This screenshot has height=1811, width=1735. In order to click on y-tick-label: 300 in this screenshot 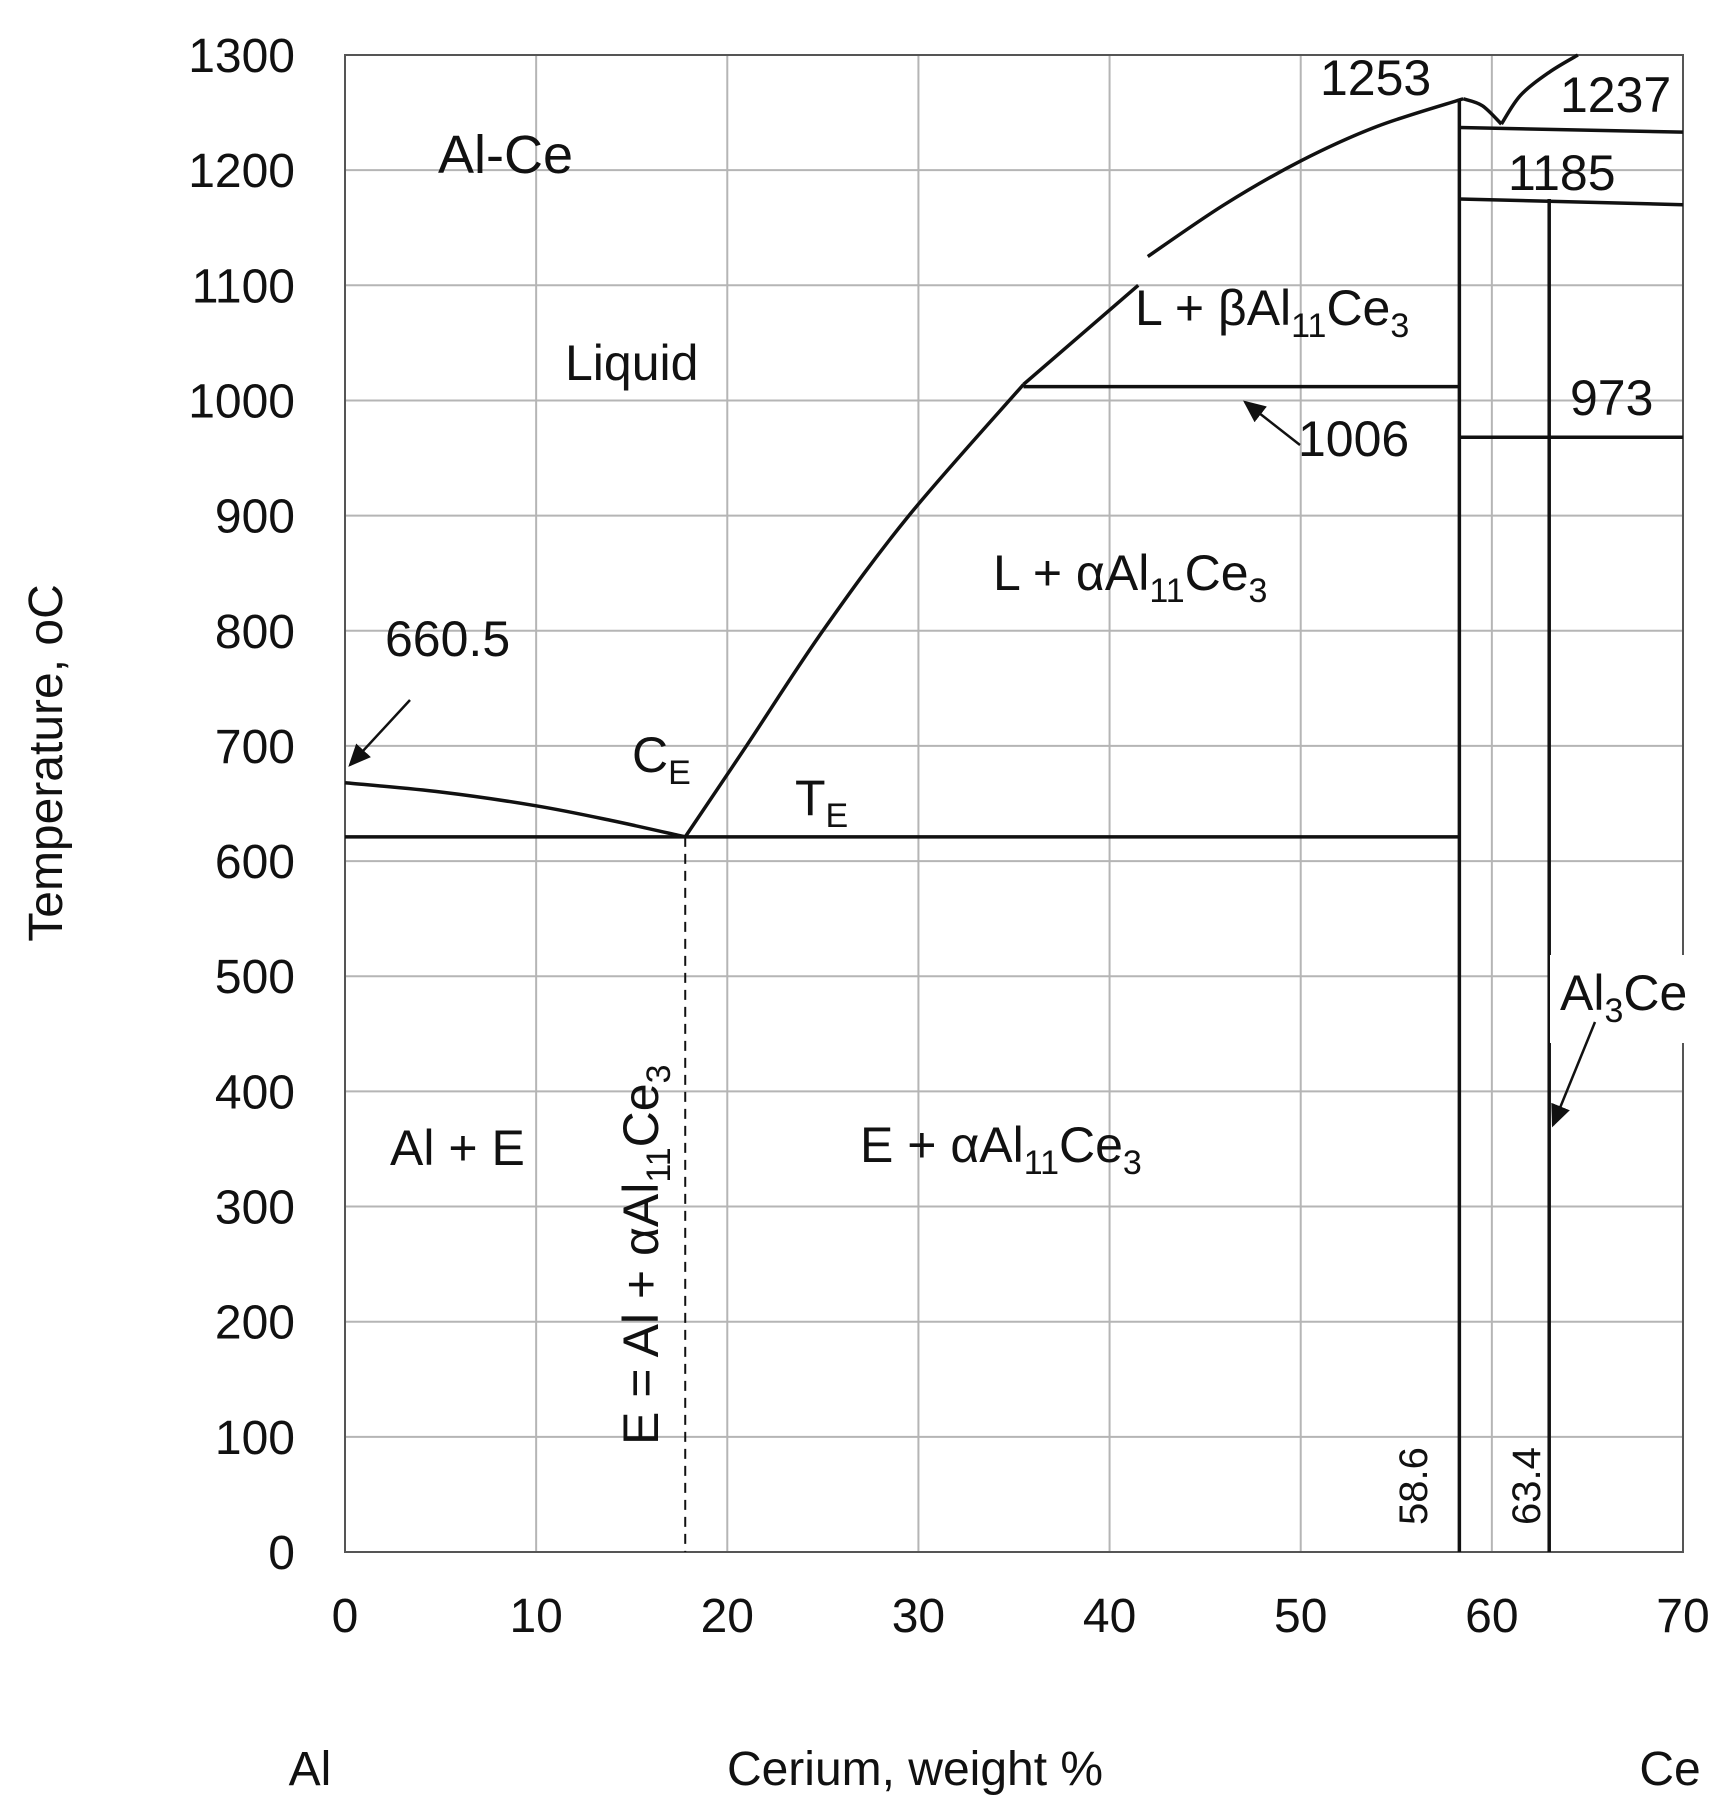, I will do `click(255, 1208)`.